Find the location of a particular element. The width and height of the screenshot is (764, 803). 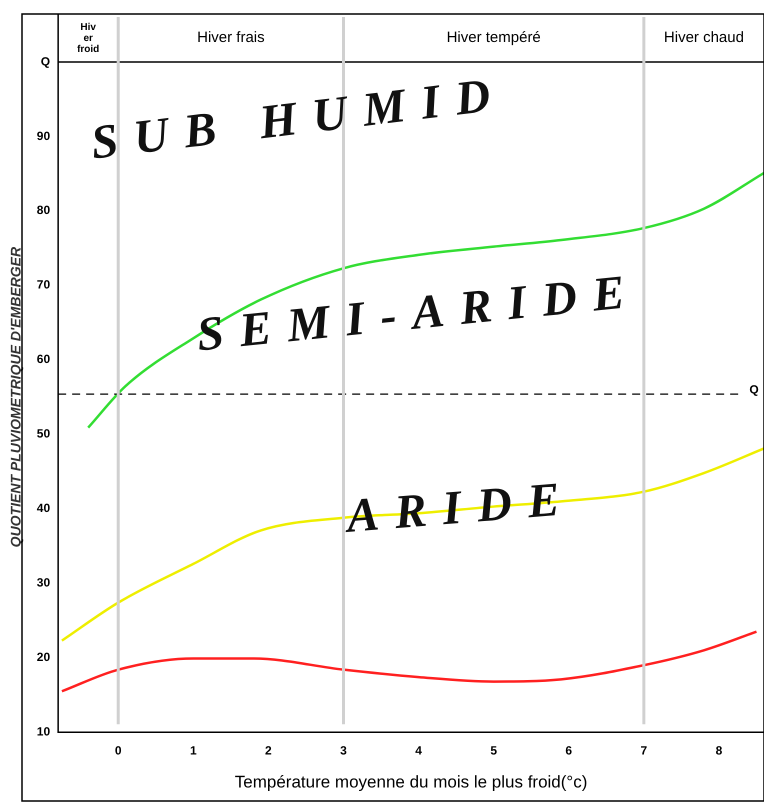

x-tick-label: 0 is located at coordinates (118, 751).